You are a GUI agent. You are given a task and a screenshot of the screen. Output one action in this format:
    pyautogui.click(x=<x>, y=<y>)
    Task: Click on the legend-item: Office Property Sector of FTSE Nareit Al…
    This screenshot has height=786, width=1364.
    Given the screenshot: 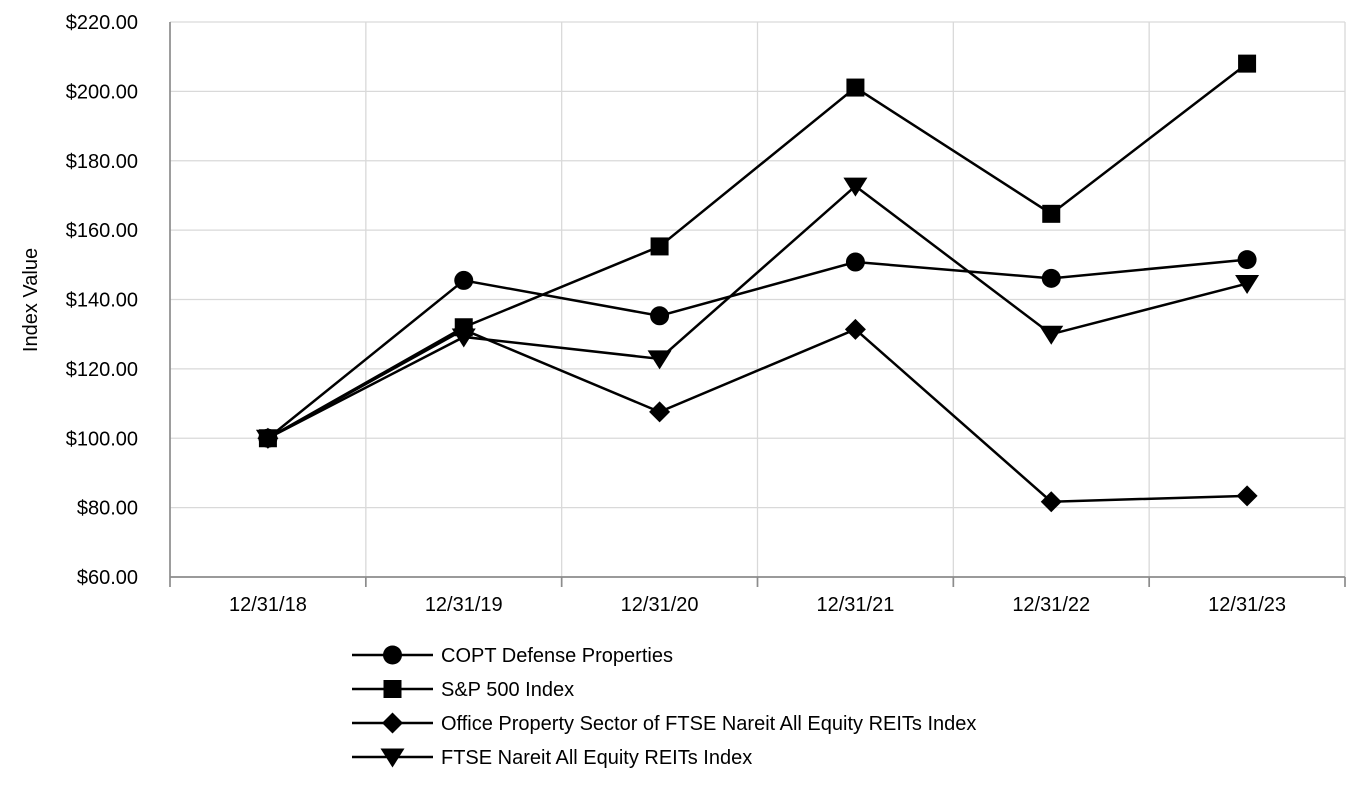 What is the action you would take?
    pyautogui.click(x=664, y=723)
    